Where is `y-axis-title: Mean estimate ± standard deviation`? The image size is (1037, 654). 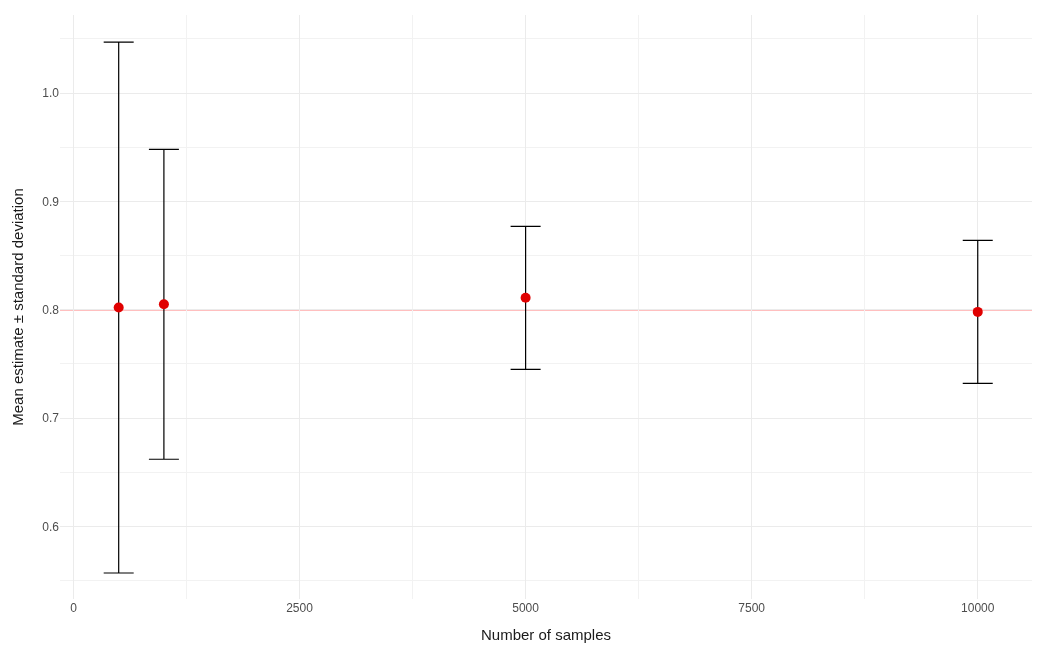 y-axis-title: Mean estimate ± standard deviation is located at coordinates (17, 307).